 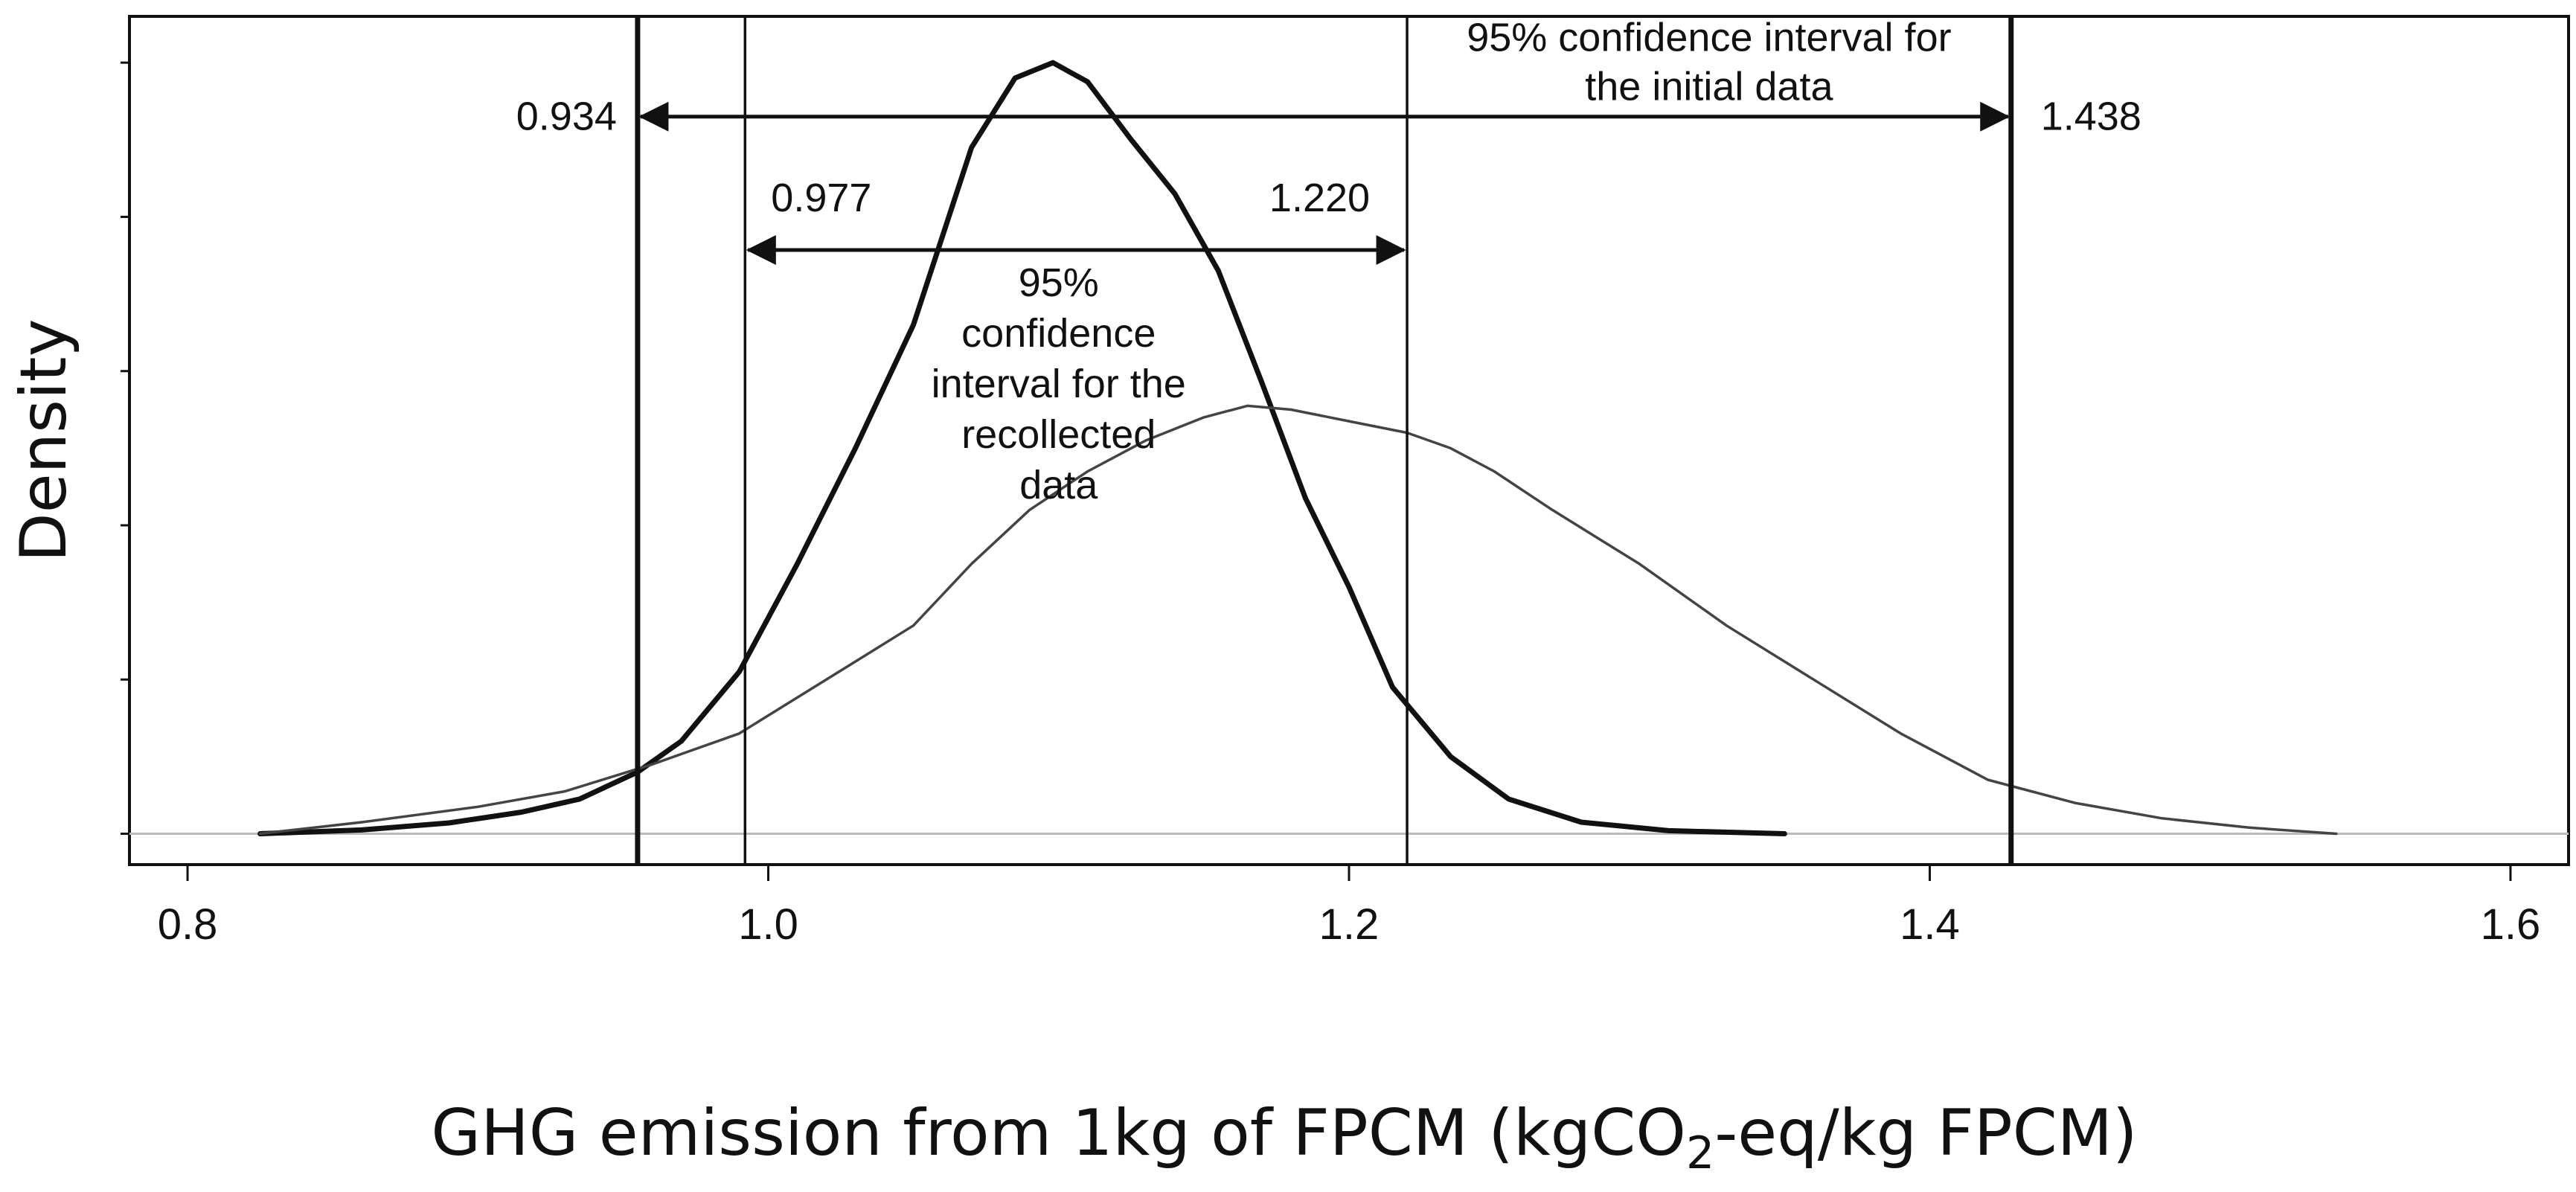 What do you see at coordinates (1709, 87) in the screenshot?
I see `initial-interval-caption: the initial data` at bounding box center [1709, 87].